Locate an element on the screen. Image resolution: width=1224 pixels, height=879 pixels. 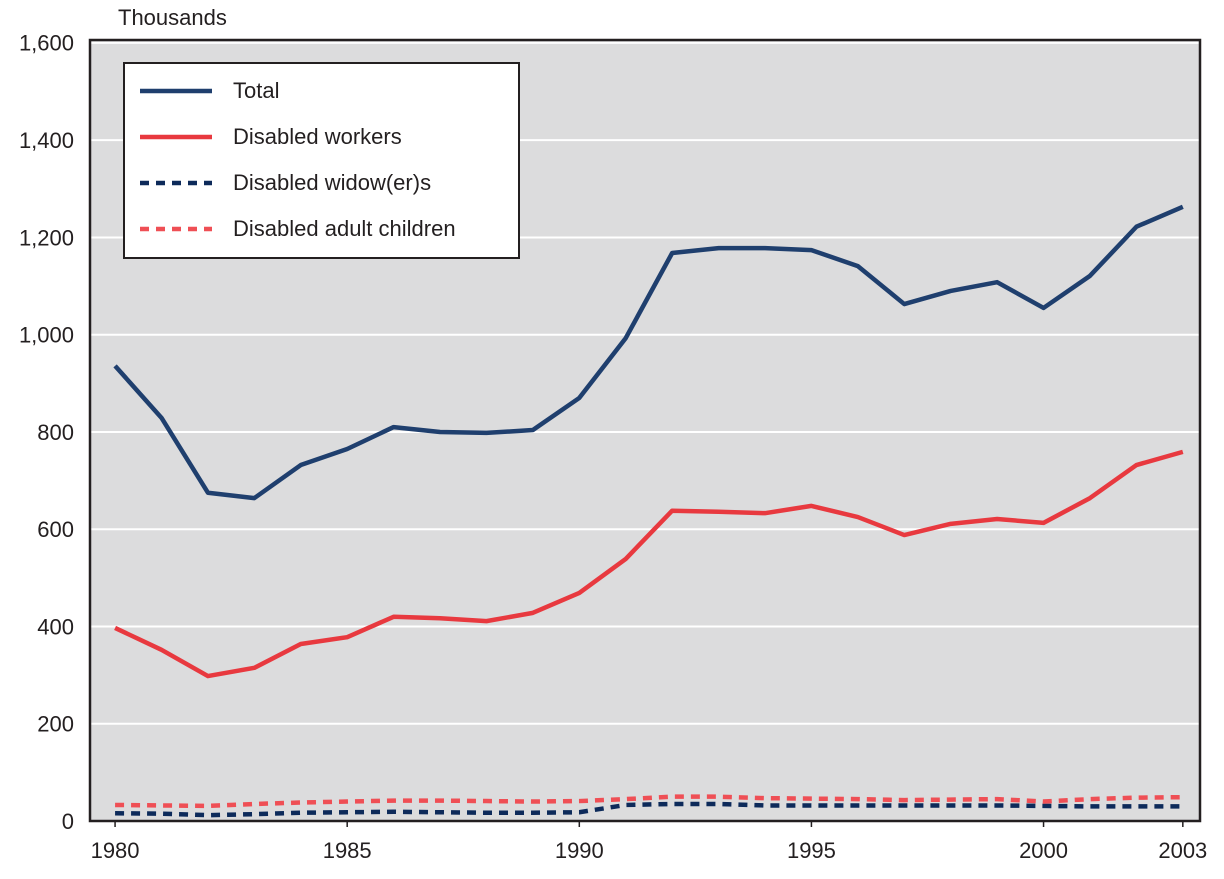
legend-label: Disabled workers is located at coordinates (317, 136).